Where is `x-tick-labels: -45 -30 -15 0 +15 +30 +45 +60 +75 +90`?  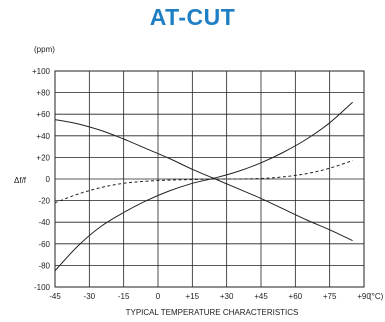 x-tick-labels: -45 -30 -15 0 +15 +30 +45 +60 +75 +90 is located at coordinates (210, 296).